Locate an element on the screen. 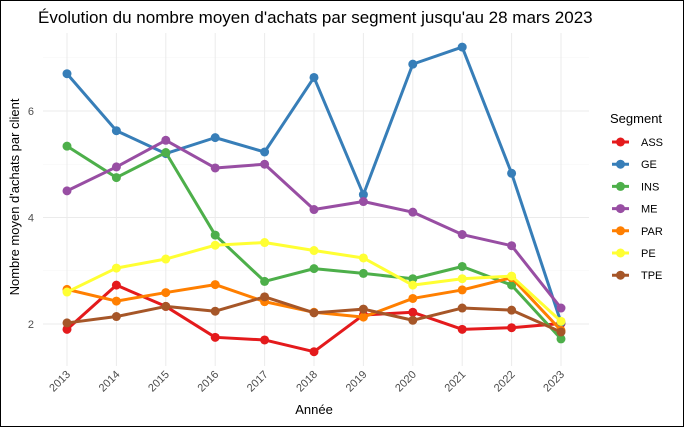 The width and height of the screenshot is (684, 427). x-tick-label: 2015 is located at coordinates (159, 382).